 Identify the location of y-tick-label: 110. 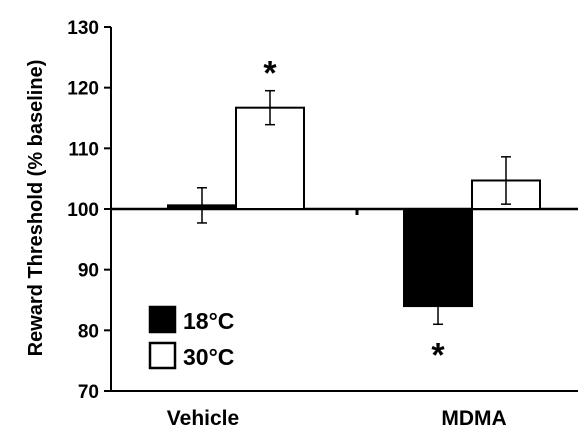
(83, 149).